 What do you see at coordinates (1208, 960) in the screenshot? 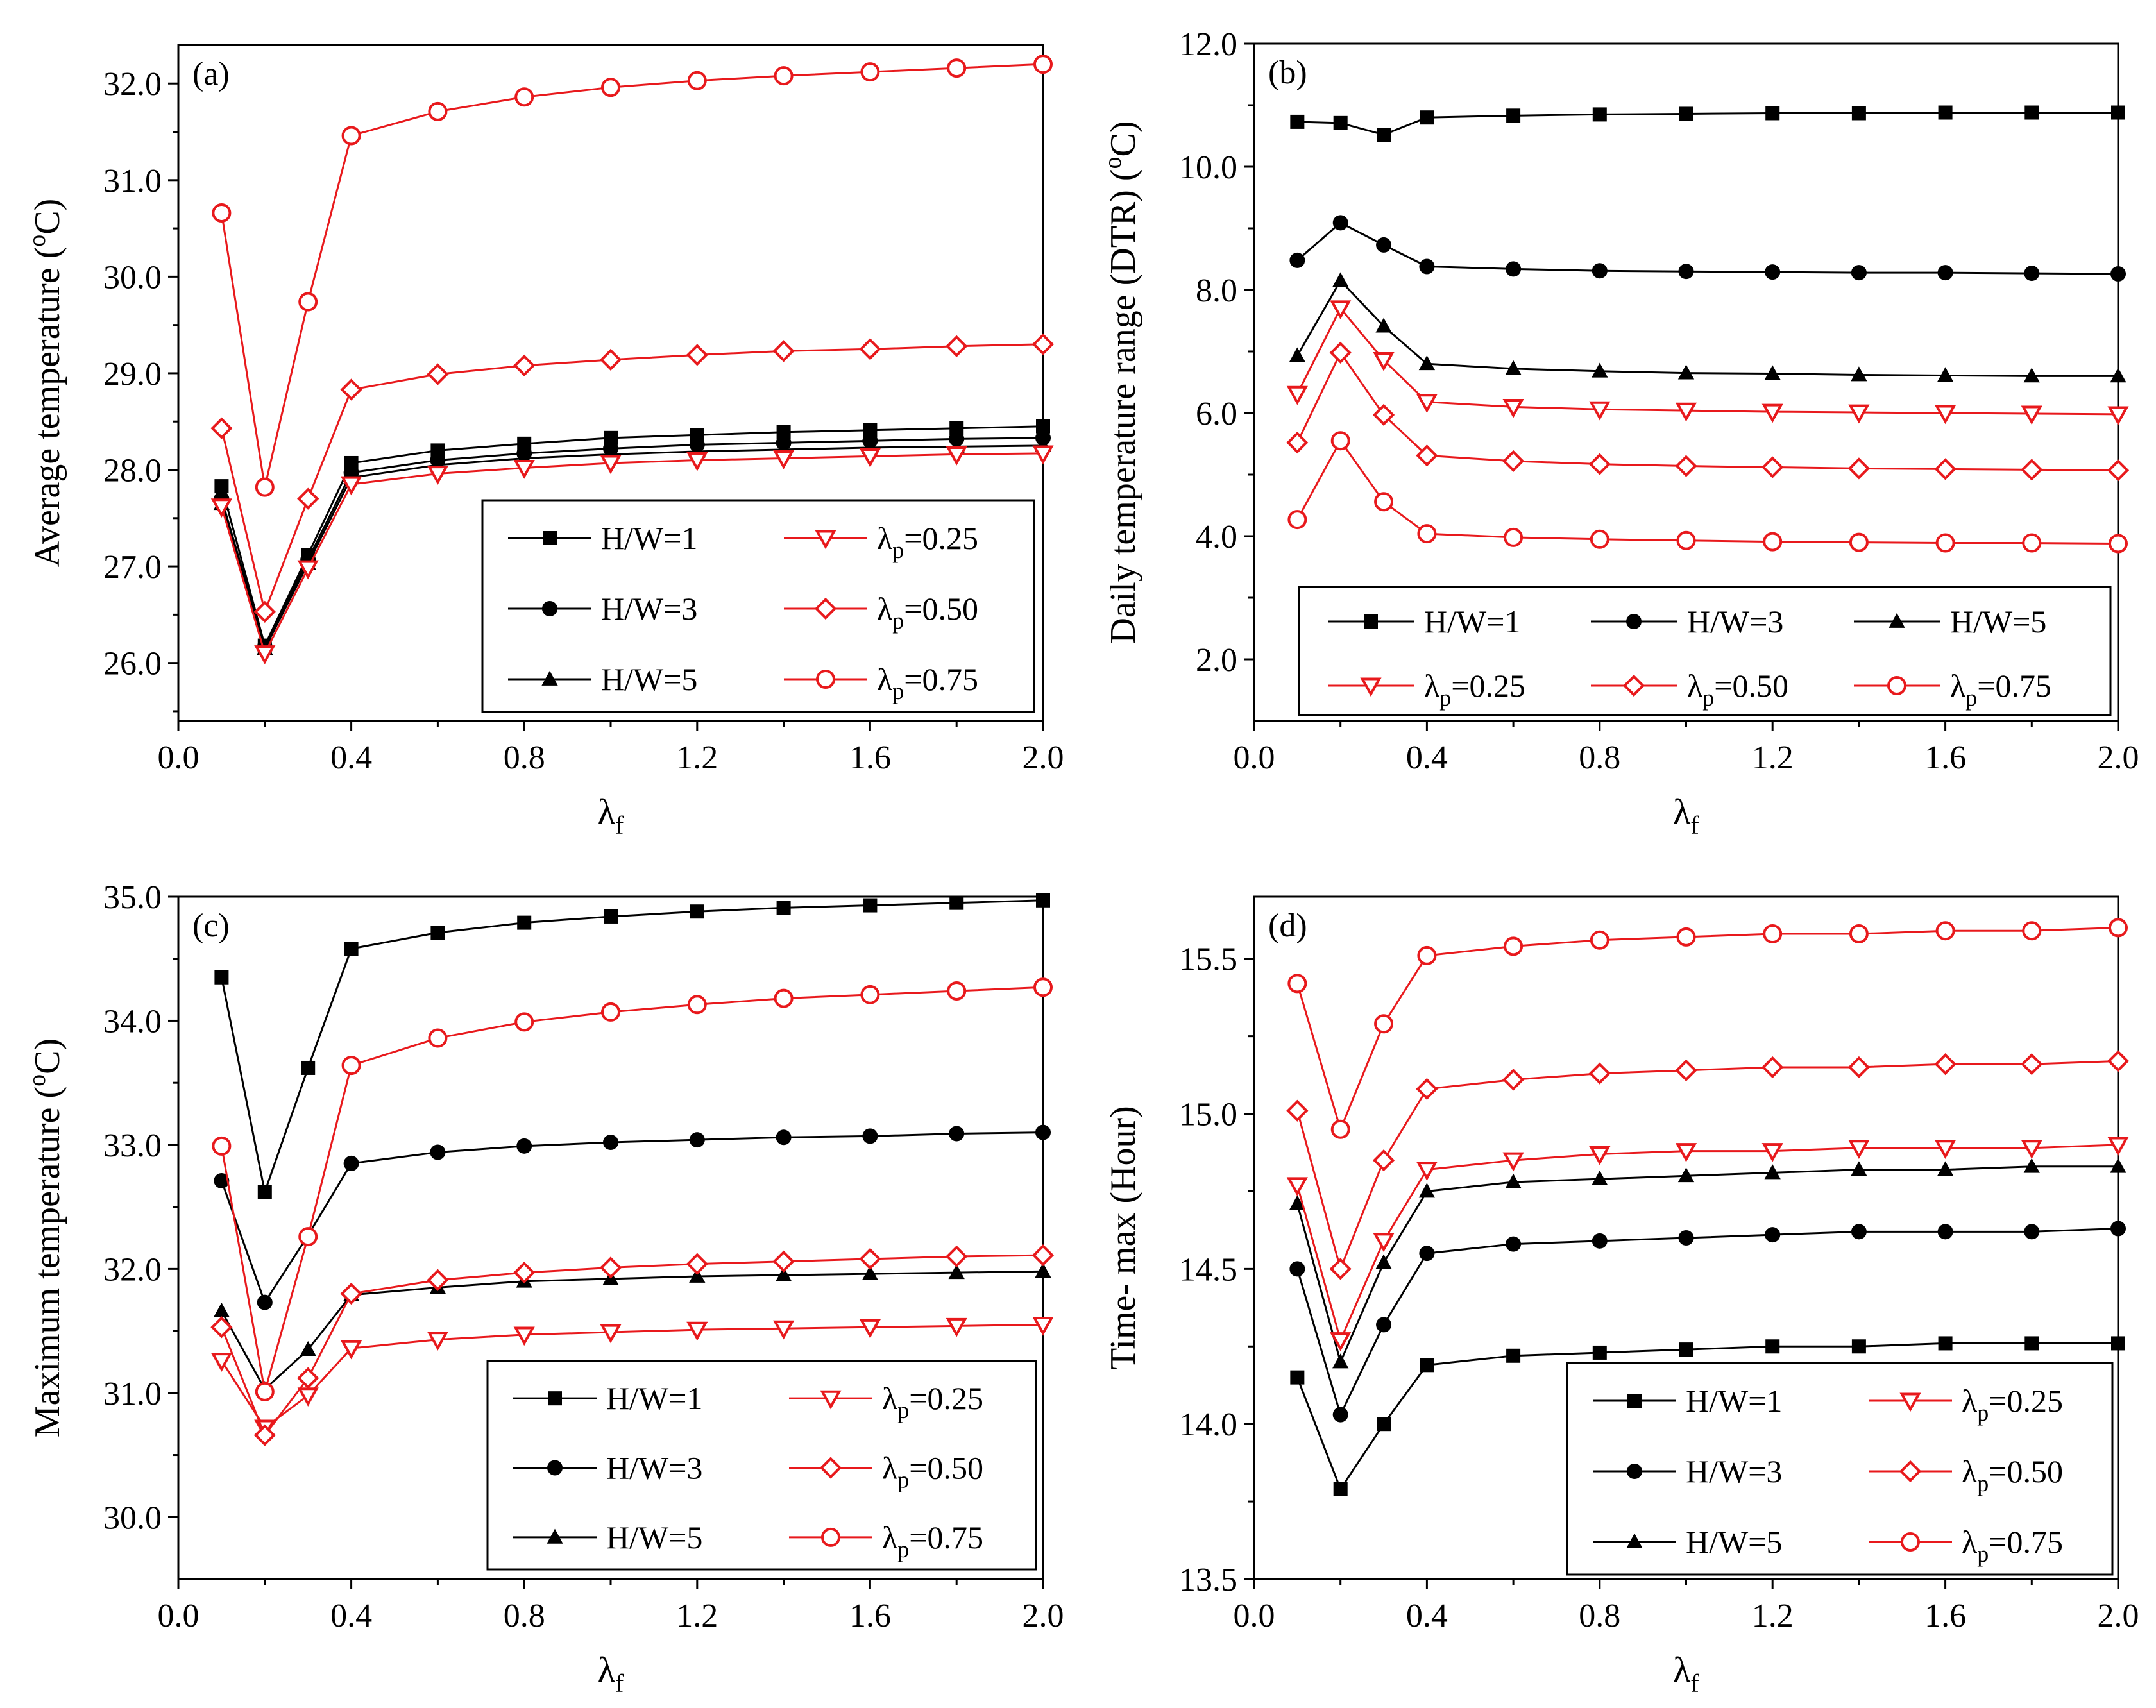
I see `y-tick-label: 15.5` at bounding box center [1208, 960].